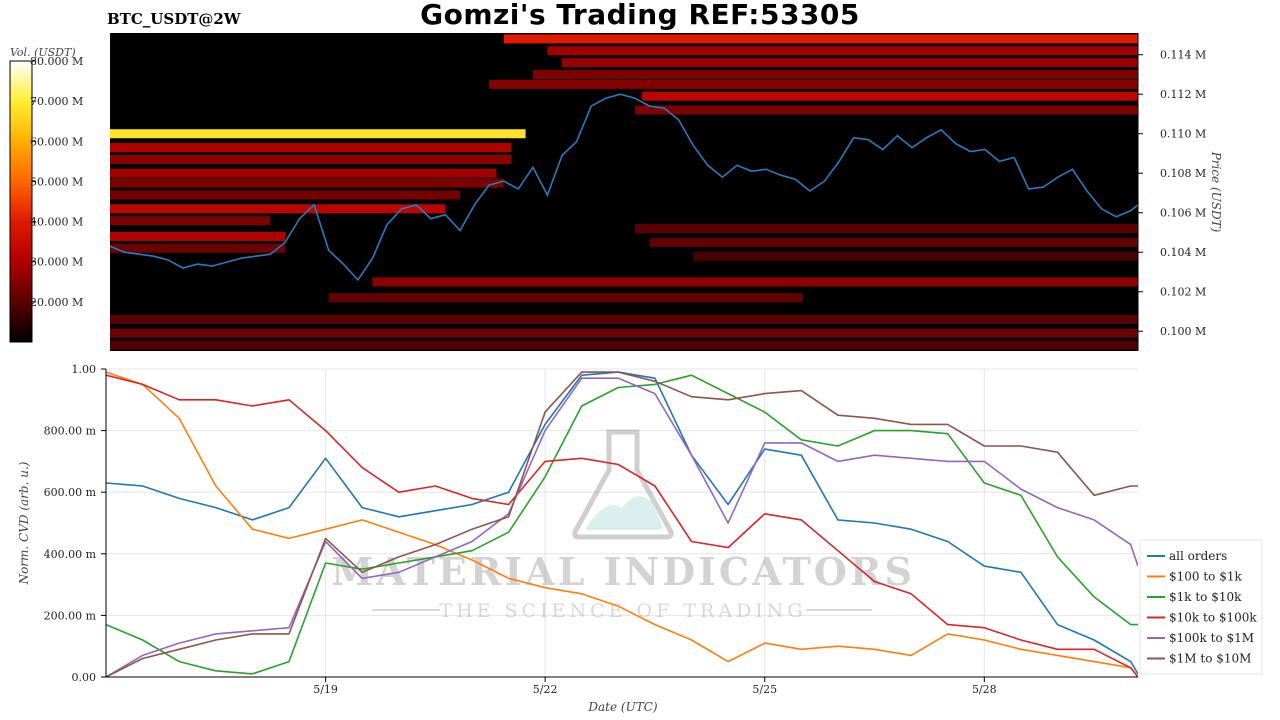  I want to click on colorbar-tick-label: 30.000 M, so click(56, 262).